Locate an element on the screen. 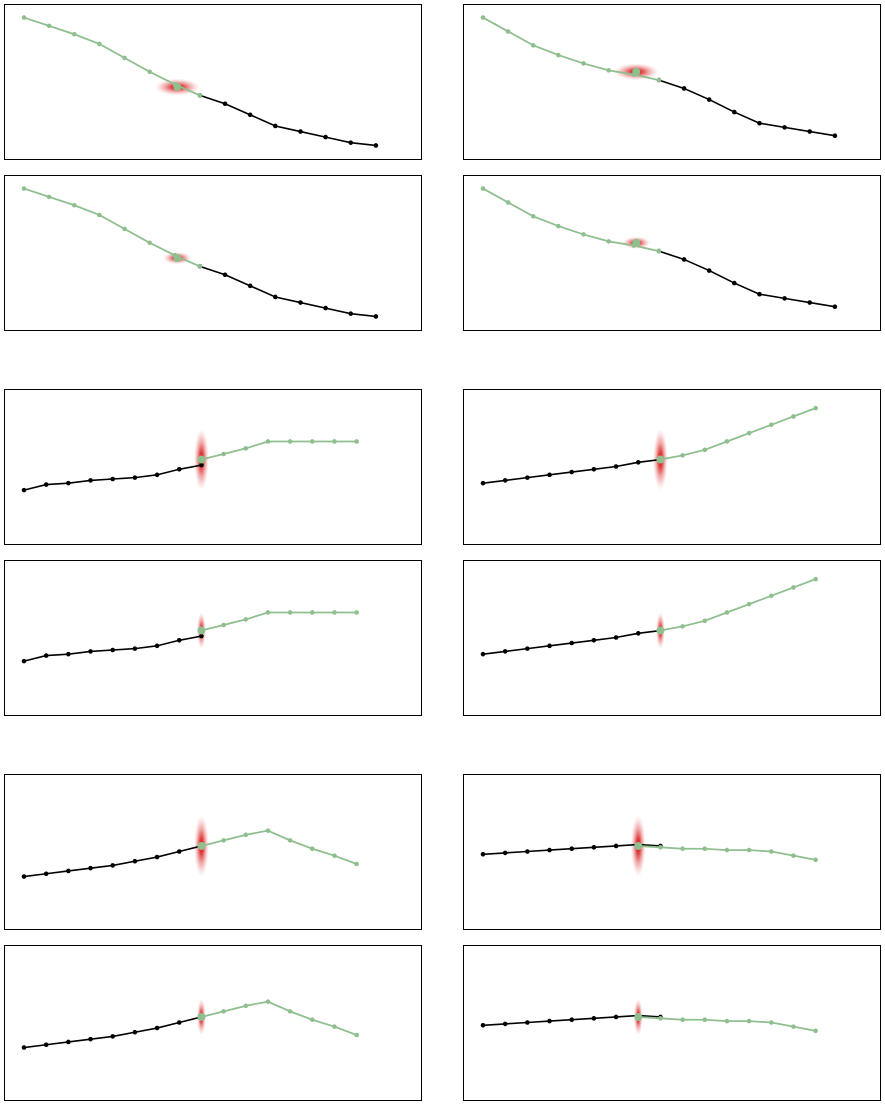 This screenshot has width=885, height=1106. observed-series-line is located at coordinates (746, 279).